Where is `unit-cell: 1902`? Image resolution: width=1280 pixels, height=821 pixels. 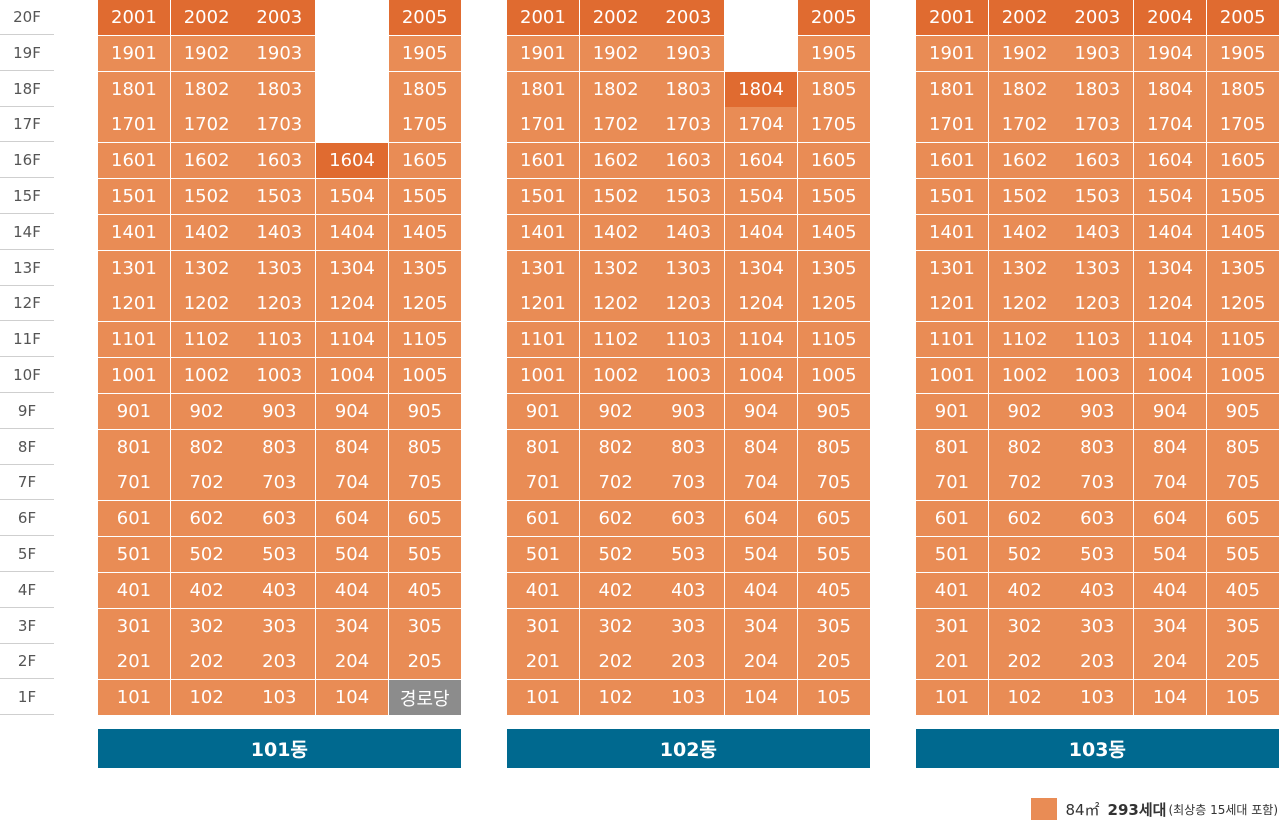
unit-cell: 1902 is located at coordinates (1024, 53).